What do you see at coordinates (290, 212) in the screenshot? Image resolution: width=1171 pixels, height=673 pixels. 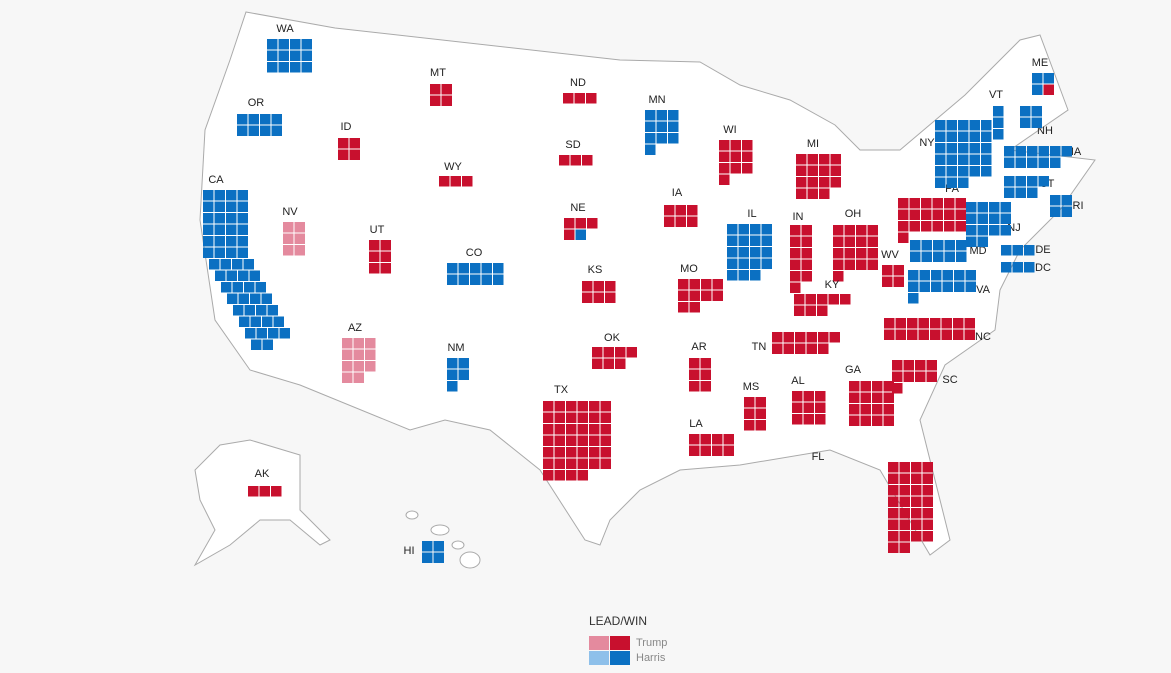 I see `state-label: NV` at bounding box center [290, 212].